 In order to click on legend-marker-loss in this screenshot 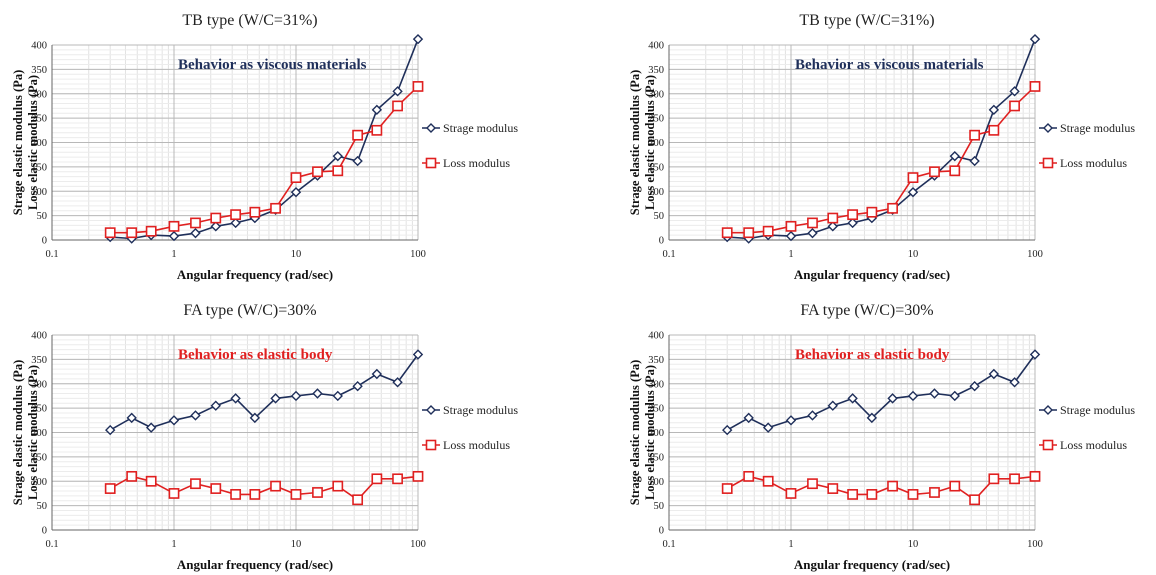, I will do `click(1048, 163)`.